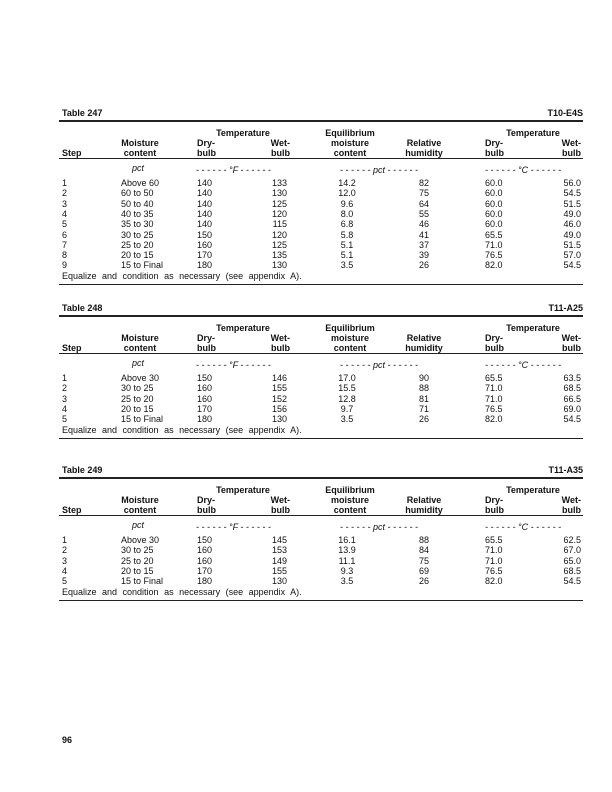 The image size is (612, 792). What do you see at coordinates (65, 581) in the screenshot?
I see `cell-step: 5` at bounding box center [65, 581].